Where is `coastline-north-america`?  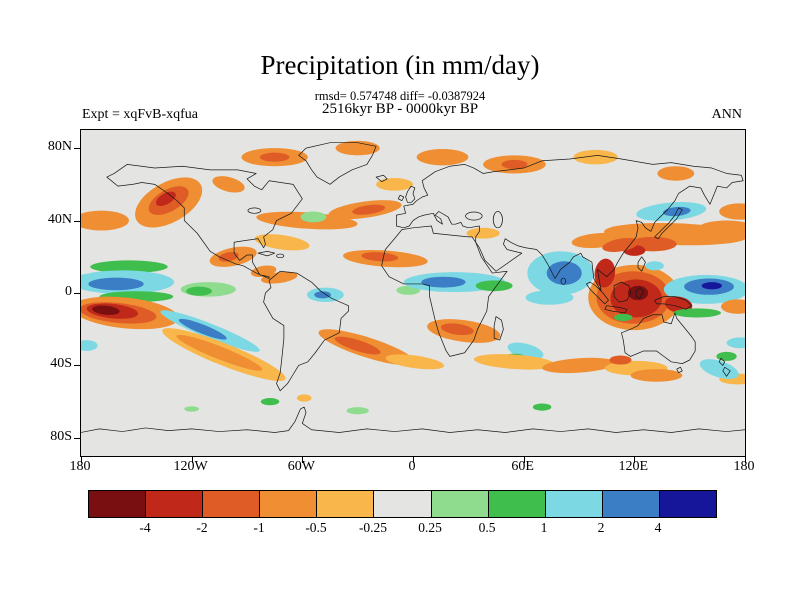
coastline-north-america is located at coordinates (204, 221).